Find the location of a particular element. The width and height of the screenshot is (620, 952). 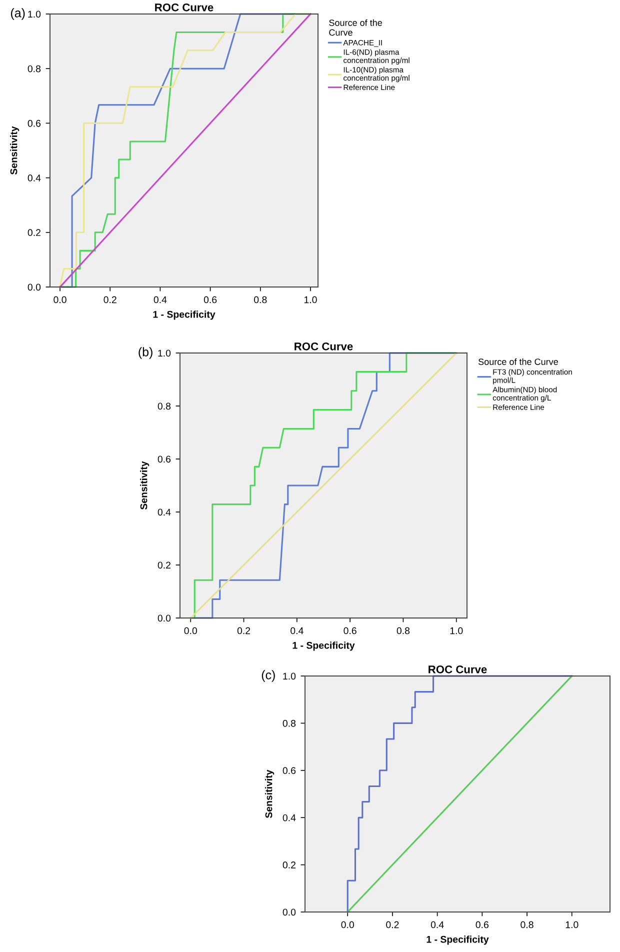

text: (a) is located at coordinates (17, 14).